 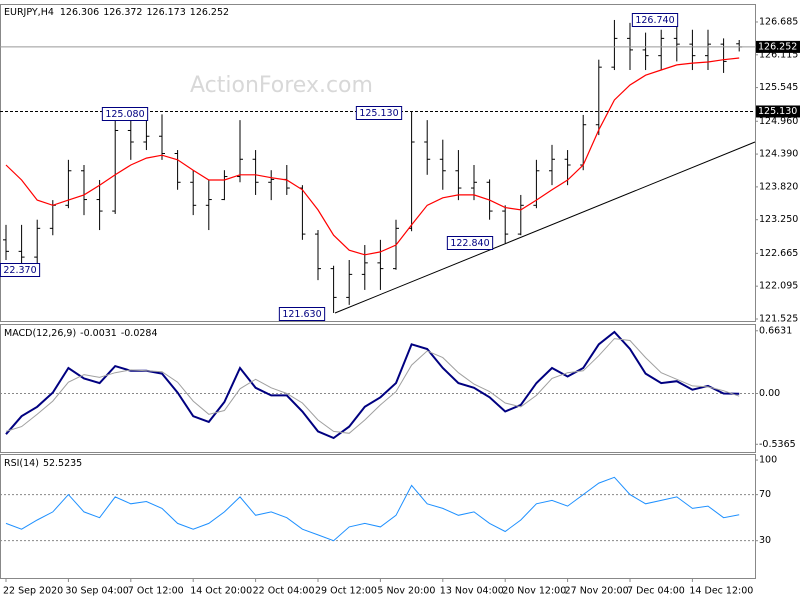 I want to click on annotation: 126.740, so click(x=654, y=20).